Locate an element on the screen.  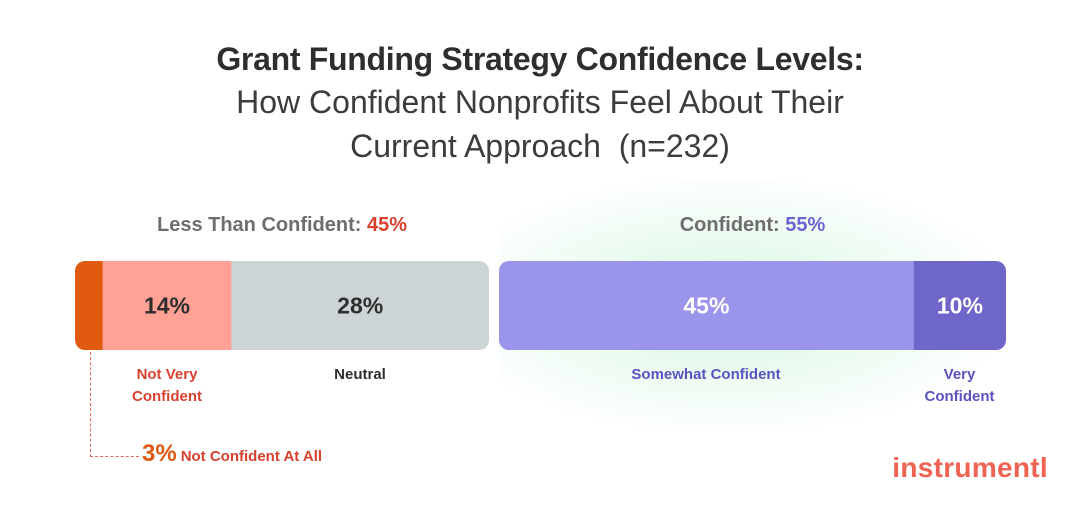
bar-somewhat-confident is located at coordinates (707, 305).